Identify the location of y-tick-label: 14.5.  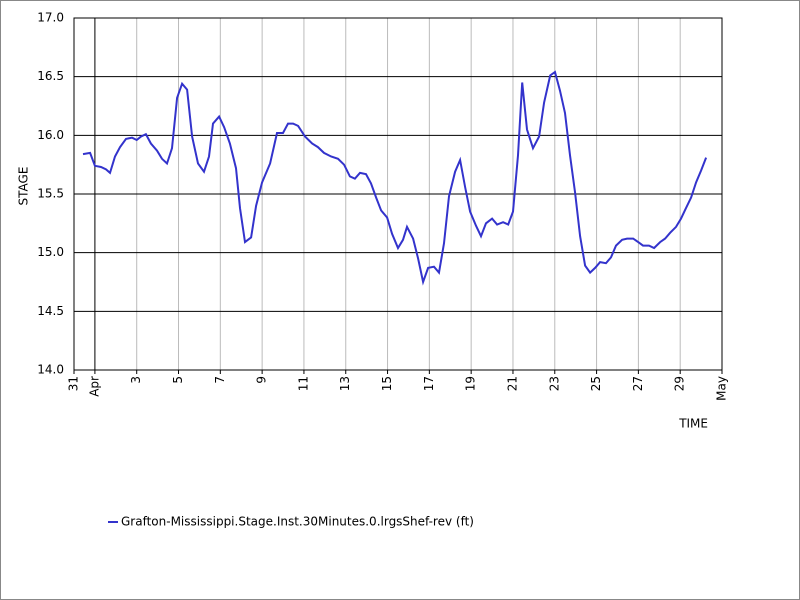
(50, 311).